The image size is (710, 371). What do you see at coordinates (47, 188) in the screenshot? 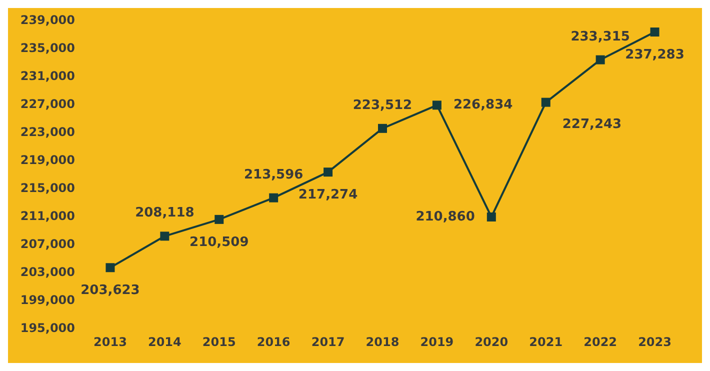
I see `y-tick-label: 215,000` at bounding box center [47, 188].